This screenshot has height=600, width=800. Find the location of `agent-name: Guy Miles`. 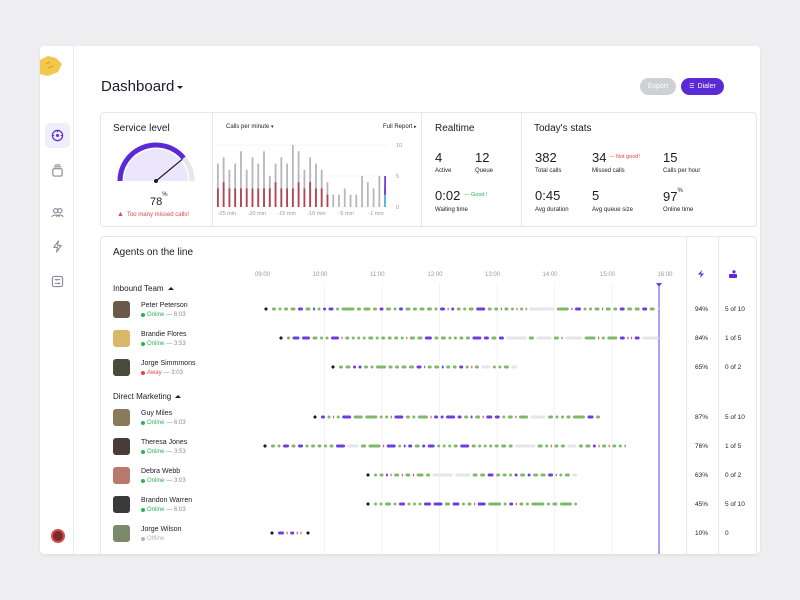

agent-name: Guy Miles is located at coordinates (157, 413).